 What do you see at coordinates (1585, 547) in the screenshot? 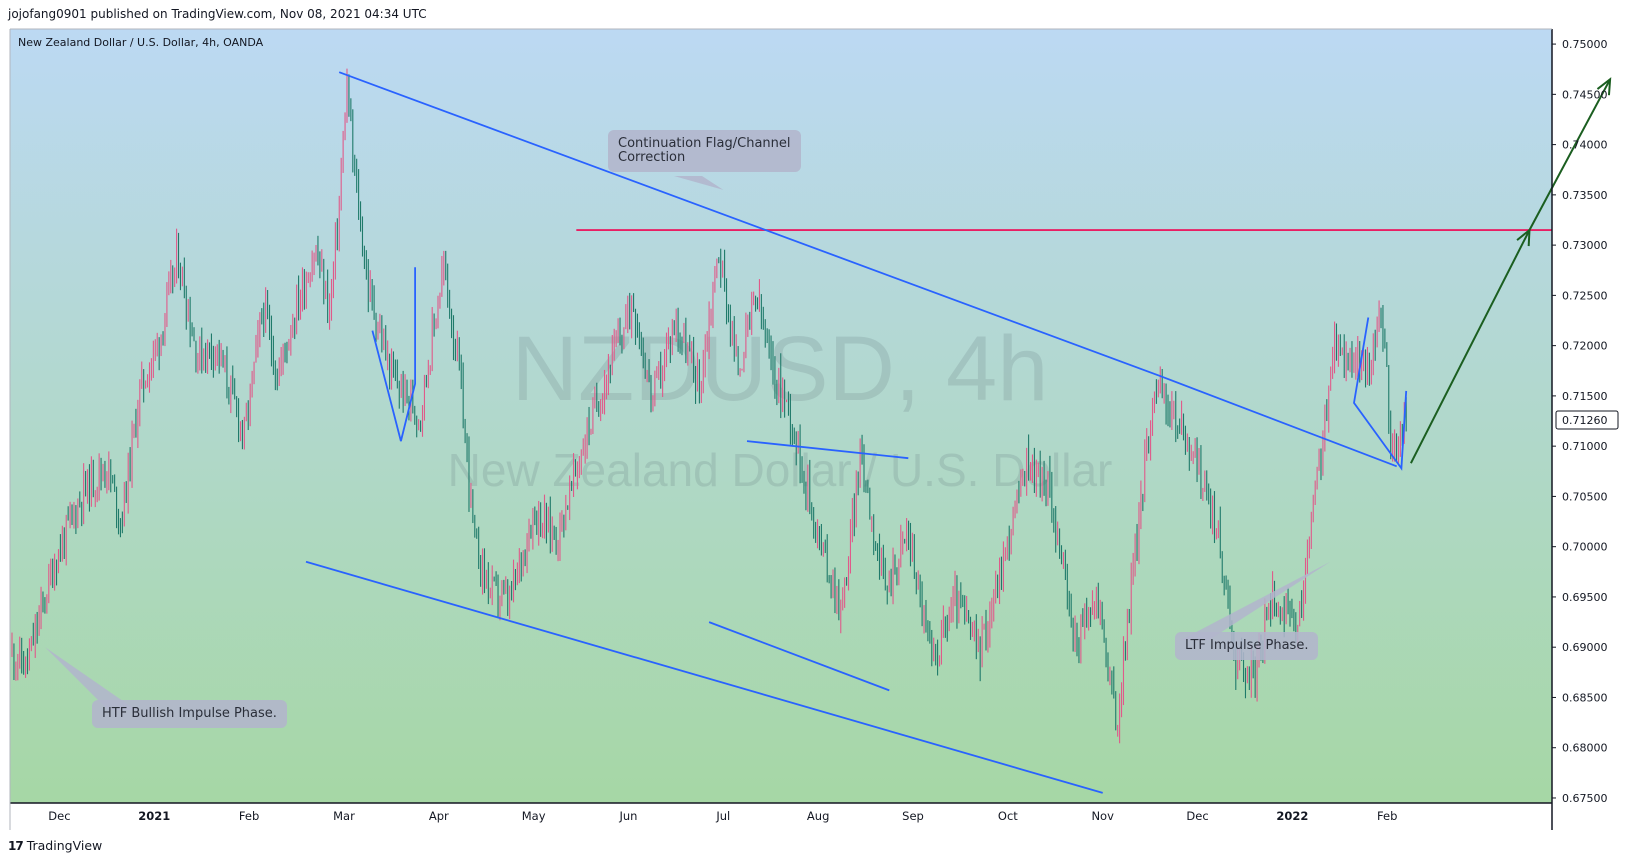
I see `price-tick-label: 0.70000` at bounding box center [1585, 547].